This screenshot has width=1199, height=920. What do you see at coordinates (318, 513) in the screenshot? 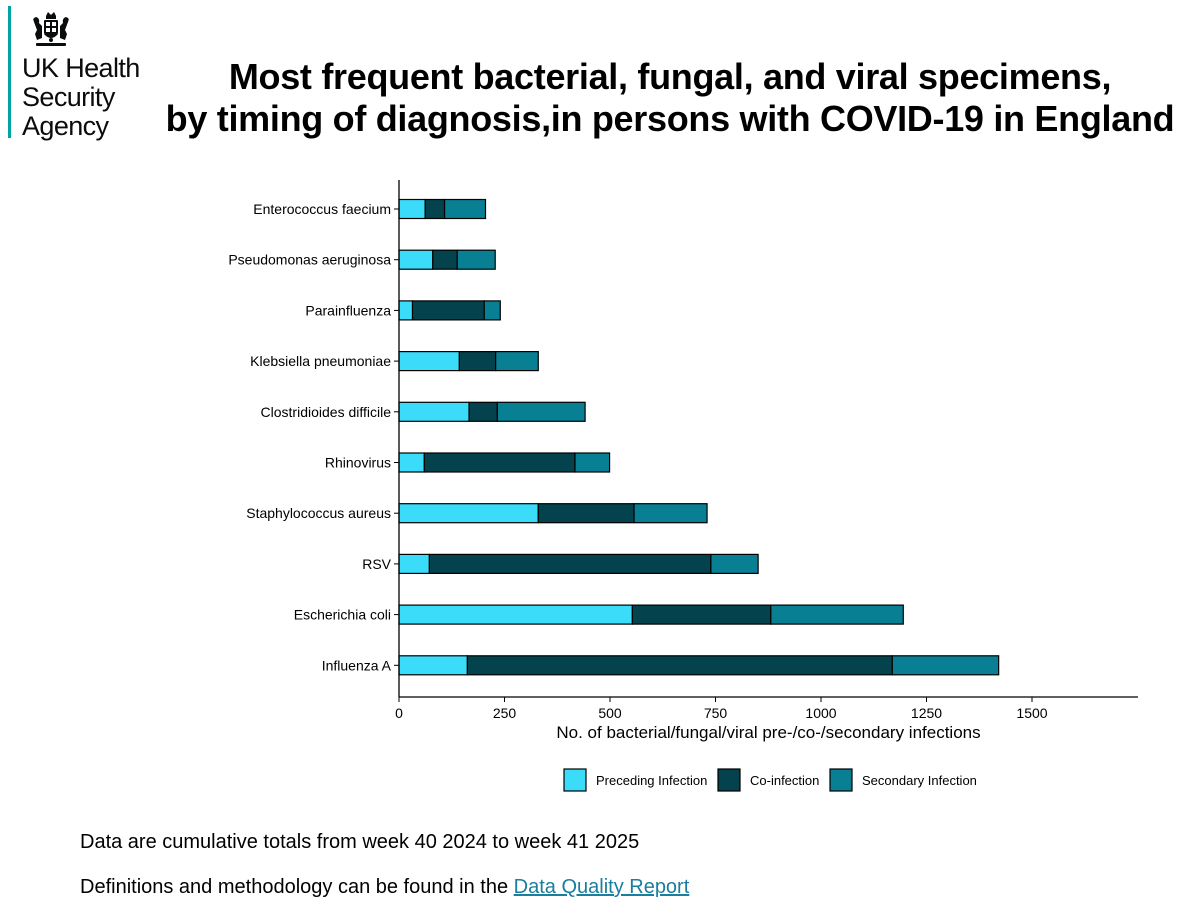
I see `y-tick-label: Staphylococcus aureus` at bounding box center [318, 513].